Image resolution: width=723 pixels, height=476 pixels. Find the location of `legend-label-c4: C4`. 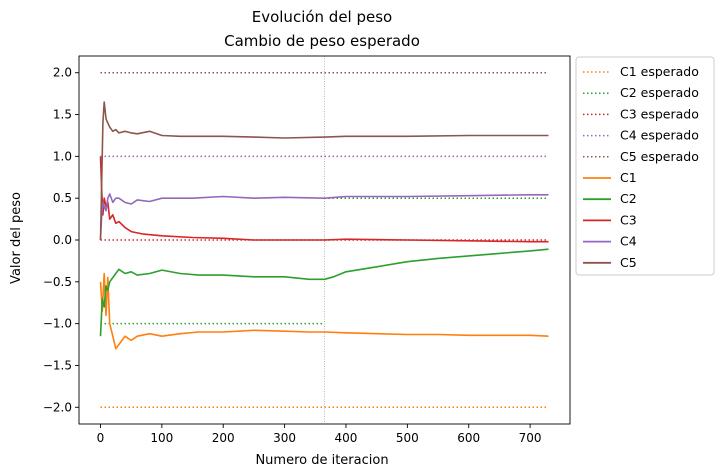

legend-label-c4: C4 is located at coordinates (628, 241).